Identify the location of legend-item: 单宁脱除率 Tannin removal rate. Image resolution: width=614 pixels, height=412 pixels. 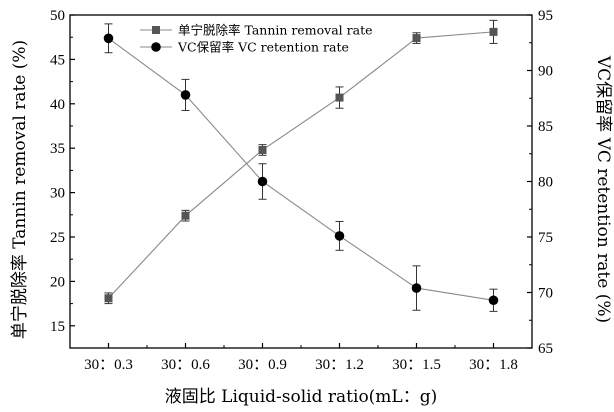
(256, 30).